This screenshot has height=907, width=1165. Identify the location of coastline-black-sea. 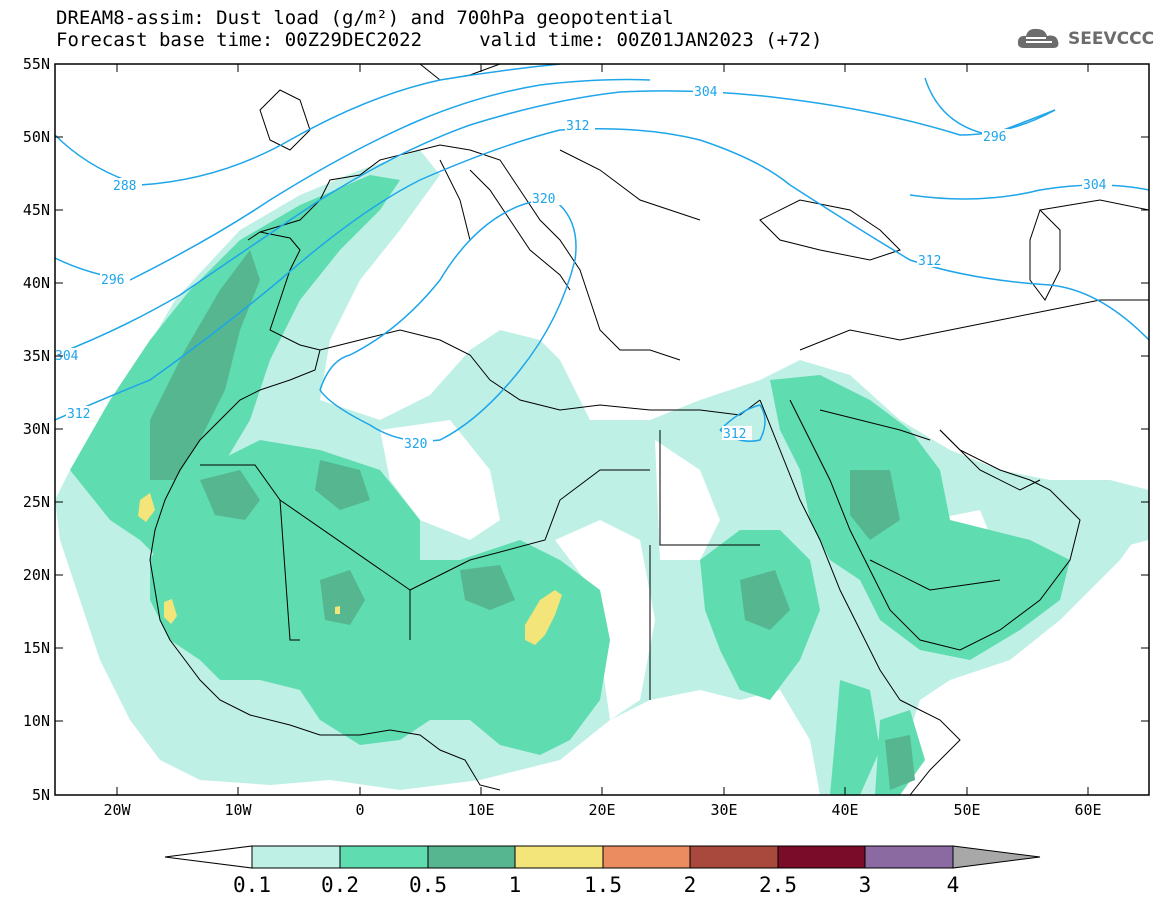
(830, 230).